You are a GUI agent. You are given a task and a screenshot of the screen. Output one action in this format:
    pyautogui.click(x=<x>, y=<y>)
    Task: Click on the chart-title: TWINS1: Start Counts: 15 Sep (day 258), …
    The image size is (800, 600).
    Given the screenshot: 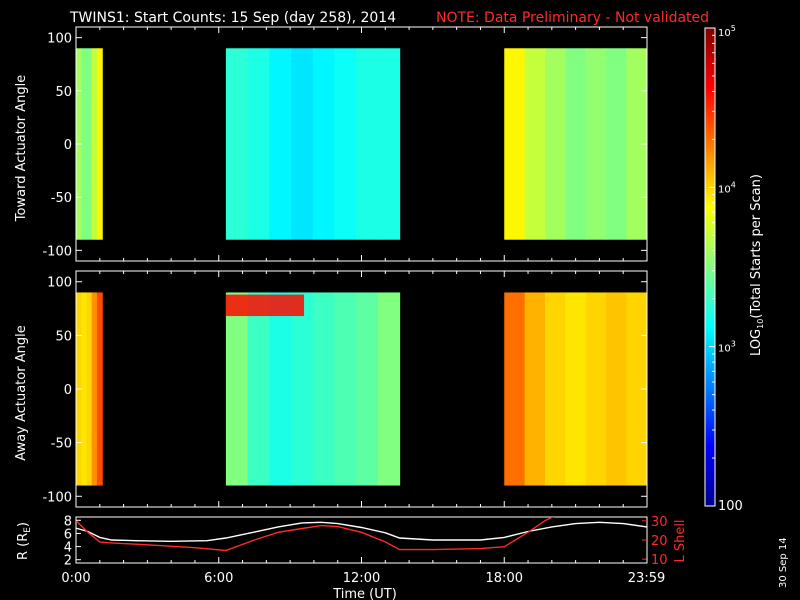 What is the action you would take?
    pyautogui.click(x=232, y=18)
    